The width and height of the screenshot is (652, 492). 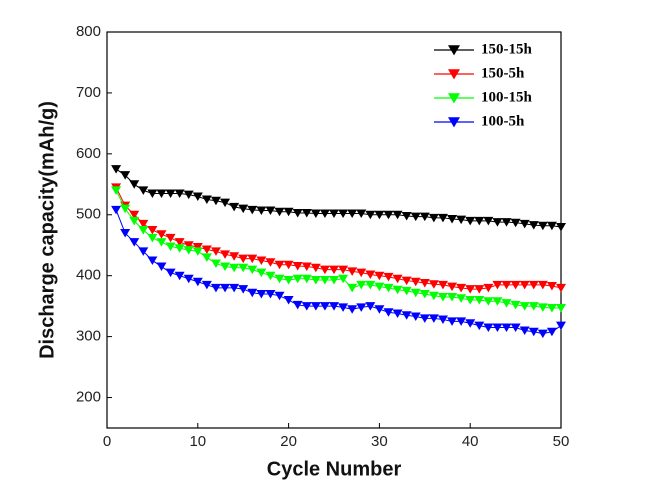 I want to click on y-tick-label: 600, so click(x=88, y=153).